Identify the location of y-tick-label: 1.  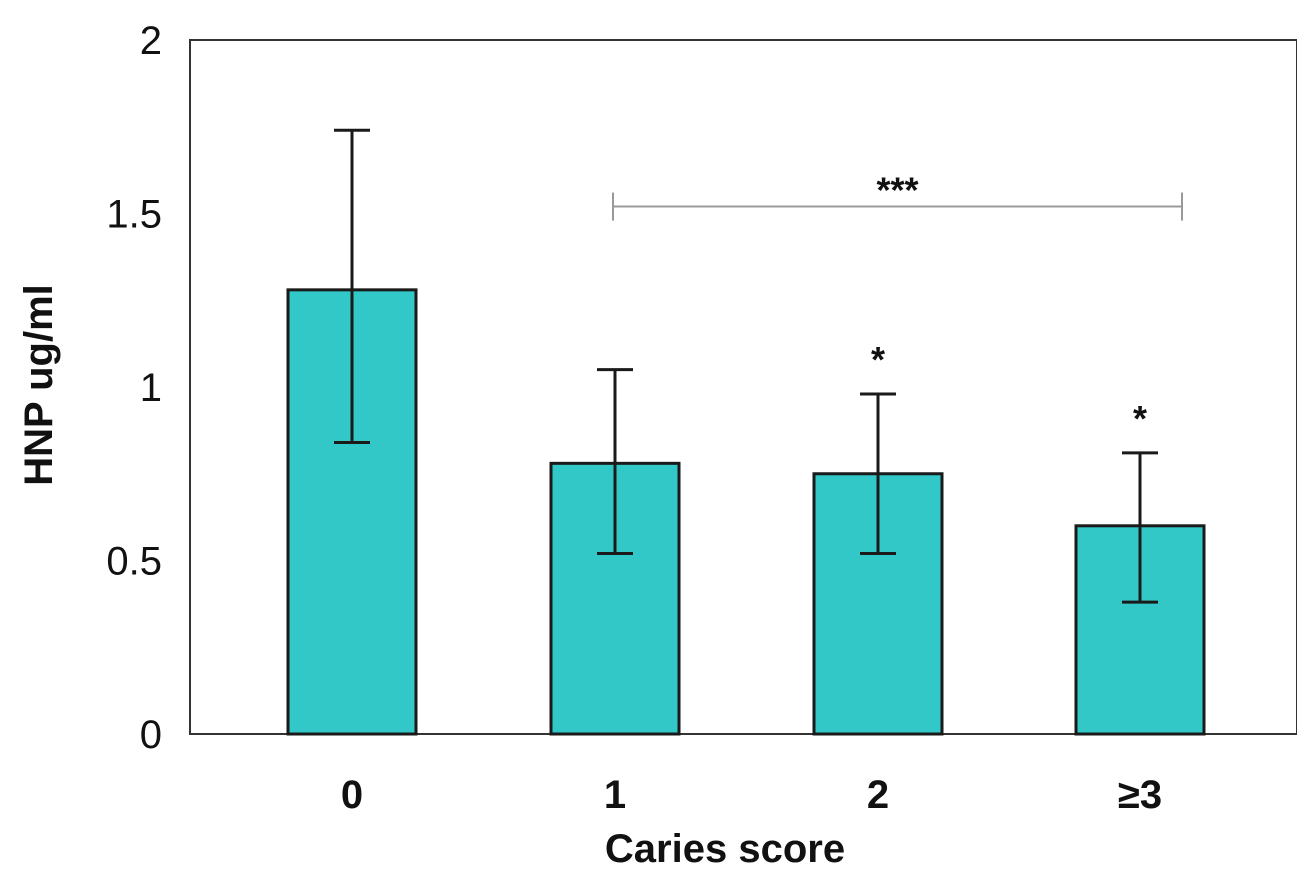
(151, 388).